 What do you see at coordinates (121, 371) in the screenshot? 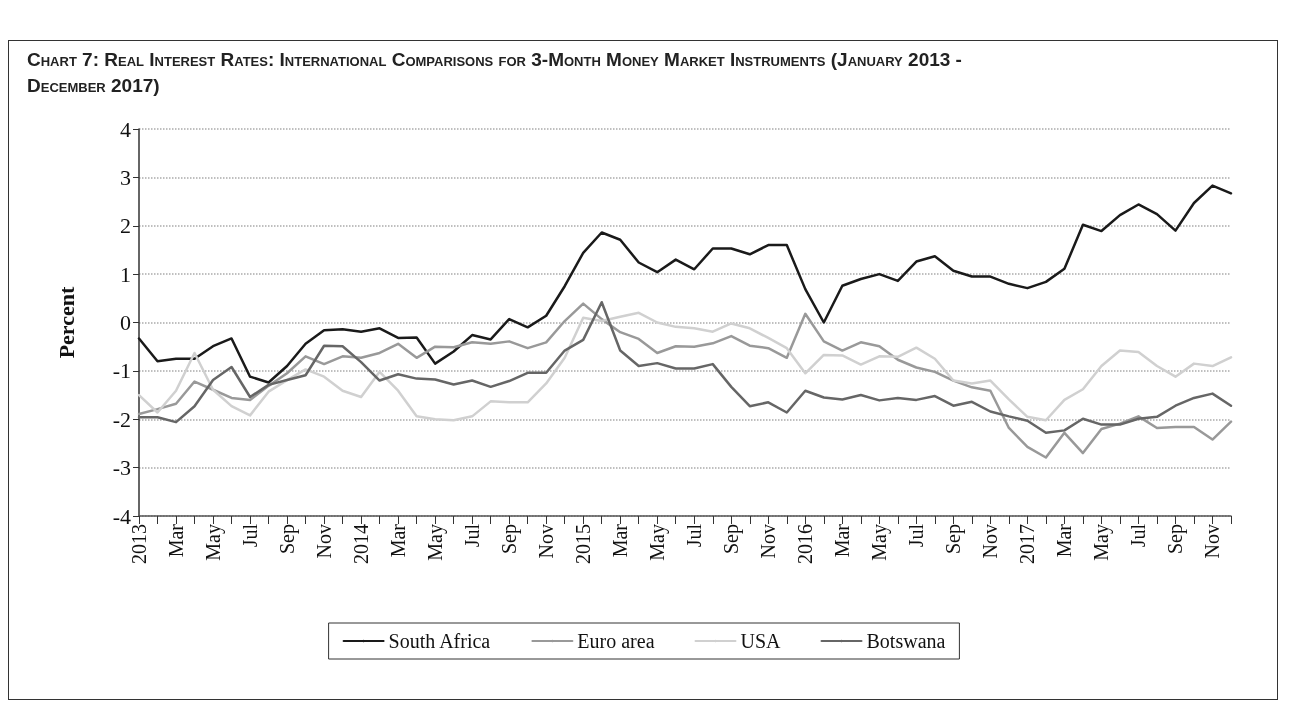
I see `y-tick-label: -1` at bounding box center [121, 371].